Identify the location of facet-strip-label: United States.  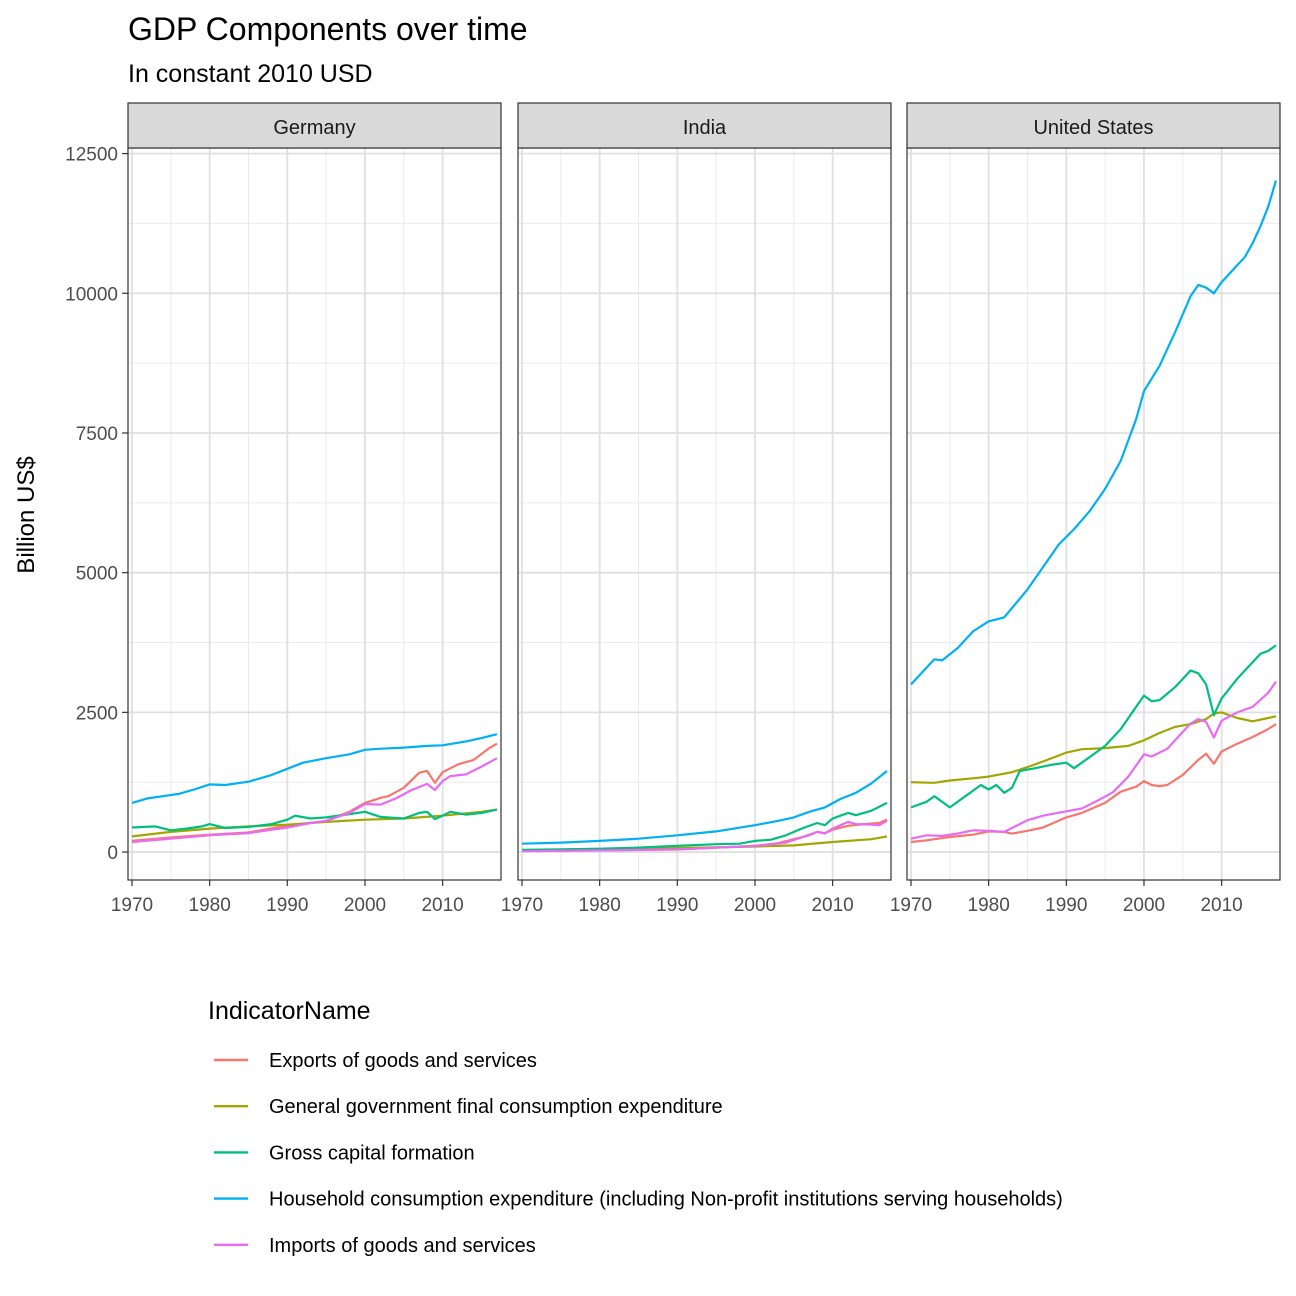
(1093, 128).